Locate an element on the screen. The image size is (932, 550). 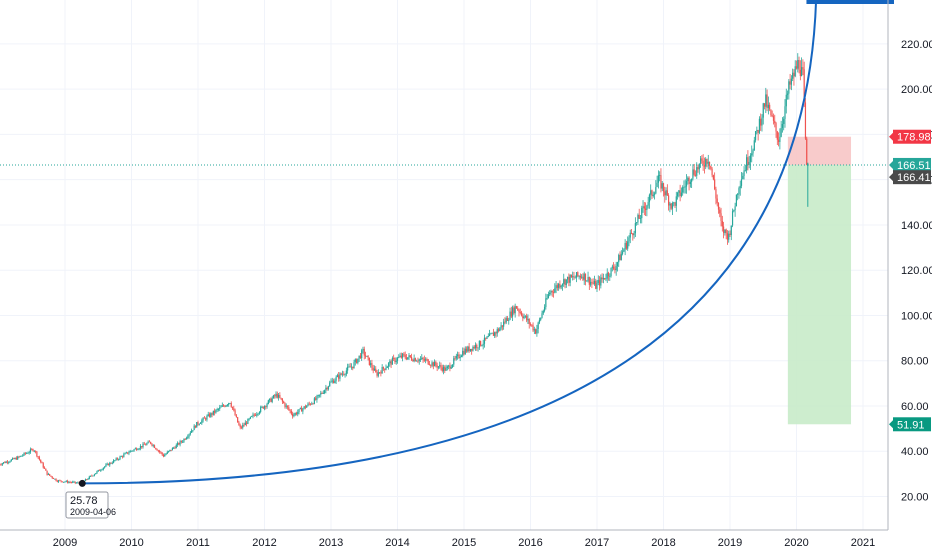
profit-target-zone is located at coordinates (819, 294).